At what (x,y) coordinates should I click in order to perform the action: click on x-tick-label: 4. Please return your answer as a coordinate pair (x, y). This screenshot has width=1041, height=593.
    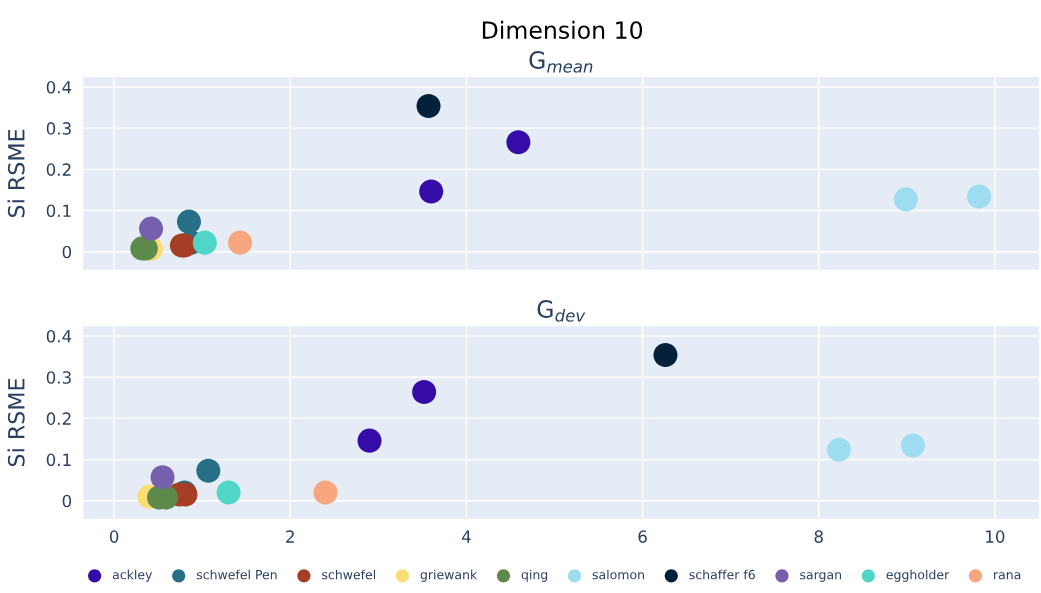
    Looking at the image, I should click on (466, 536).